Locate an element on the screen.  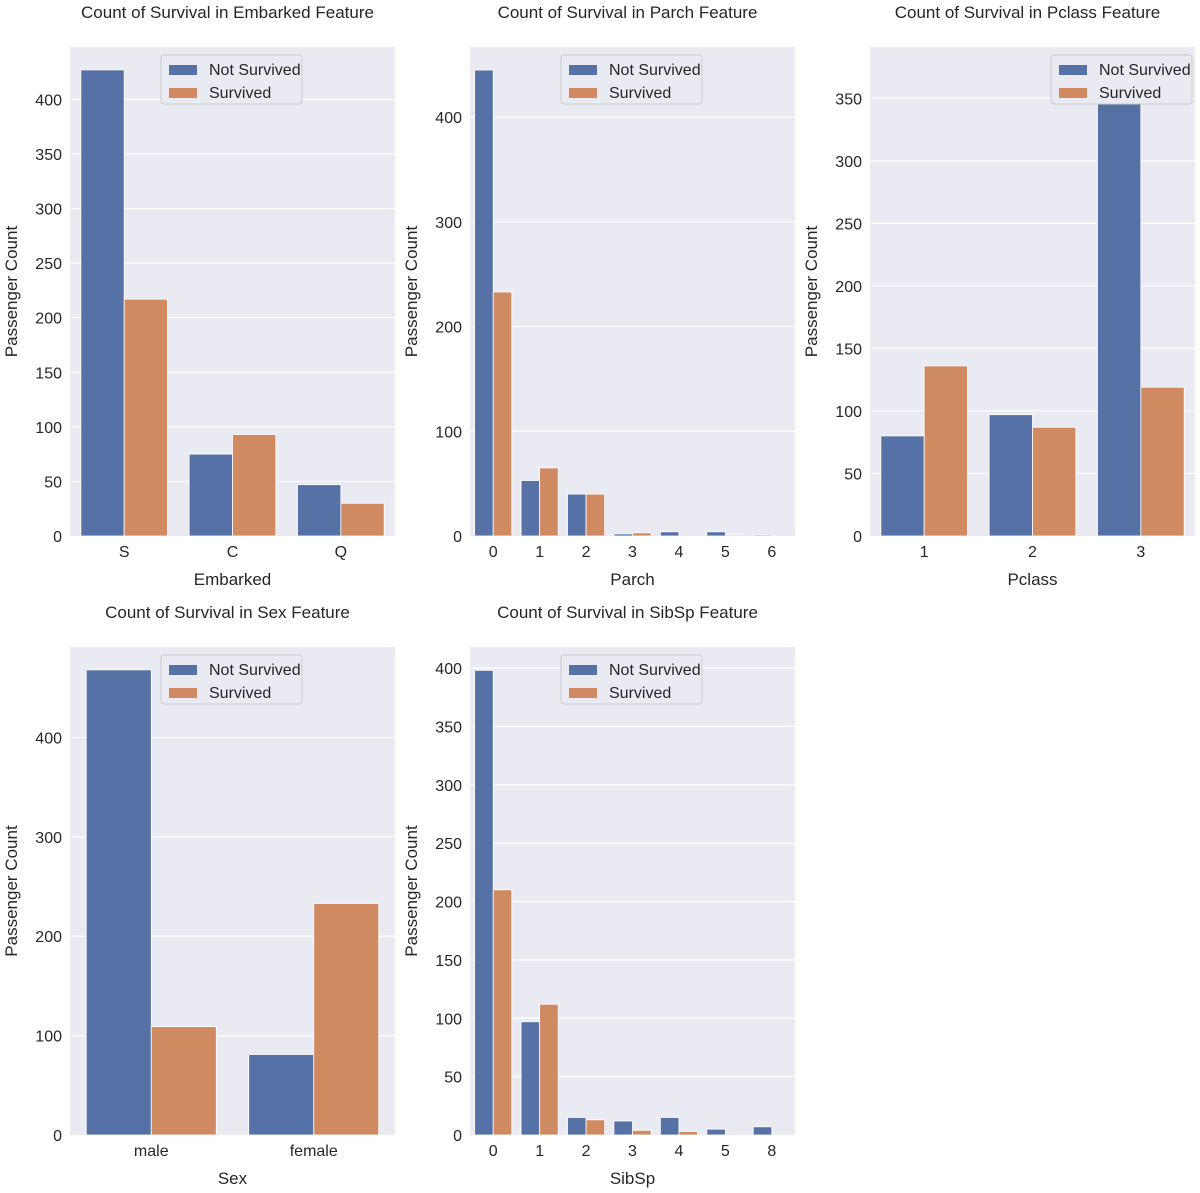
x-tick-label: C is located at coordinates (233, 552).